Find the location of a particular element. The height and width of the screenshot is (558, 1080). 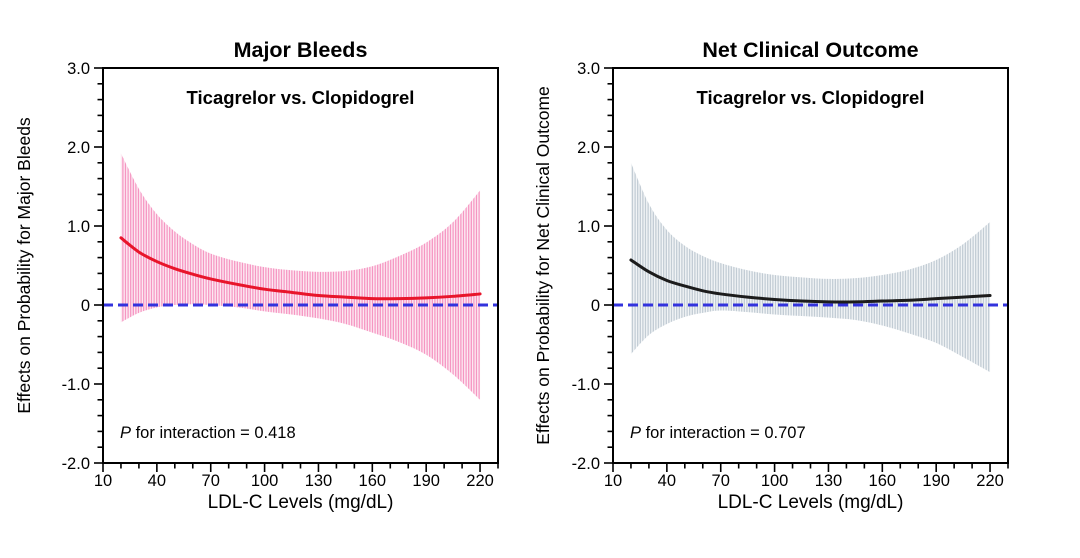

p-value-annotation: P for interaction = 0.707 is located at coordinates (718, 433).